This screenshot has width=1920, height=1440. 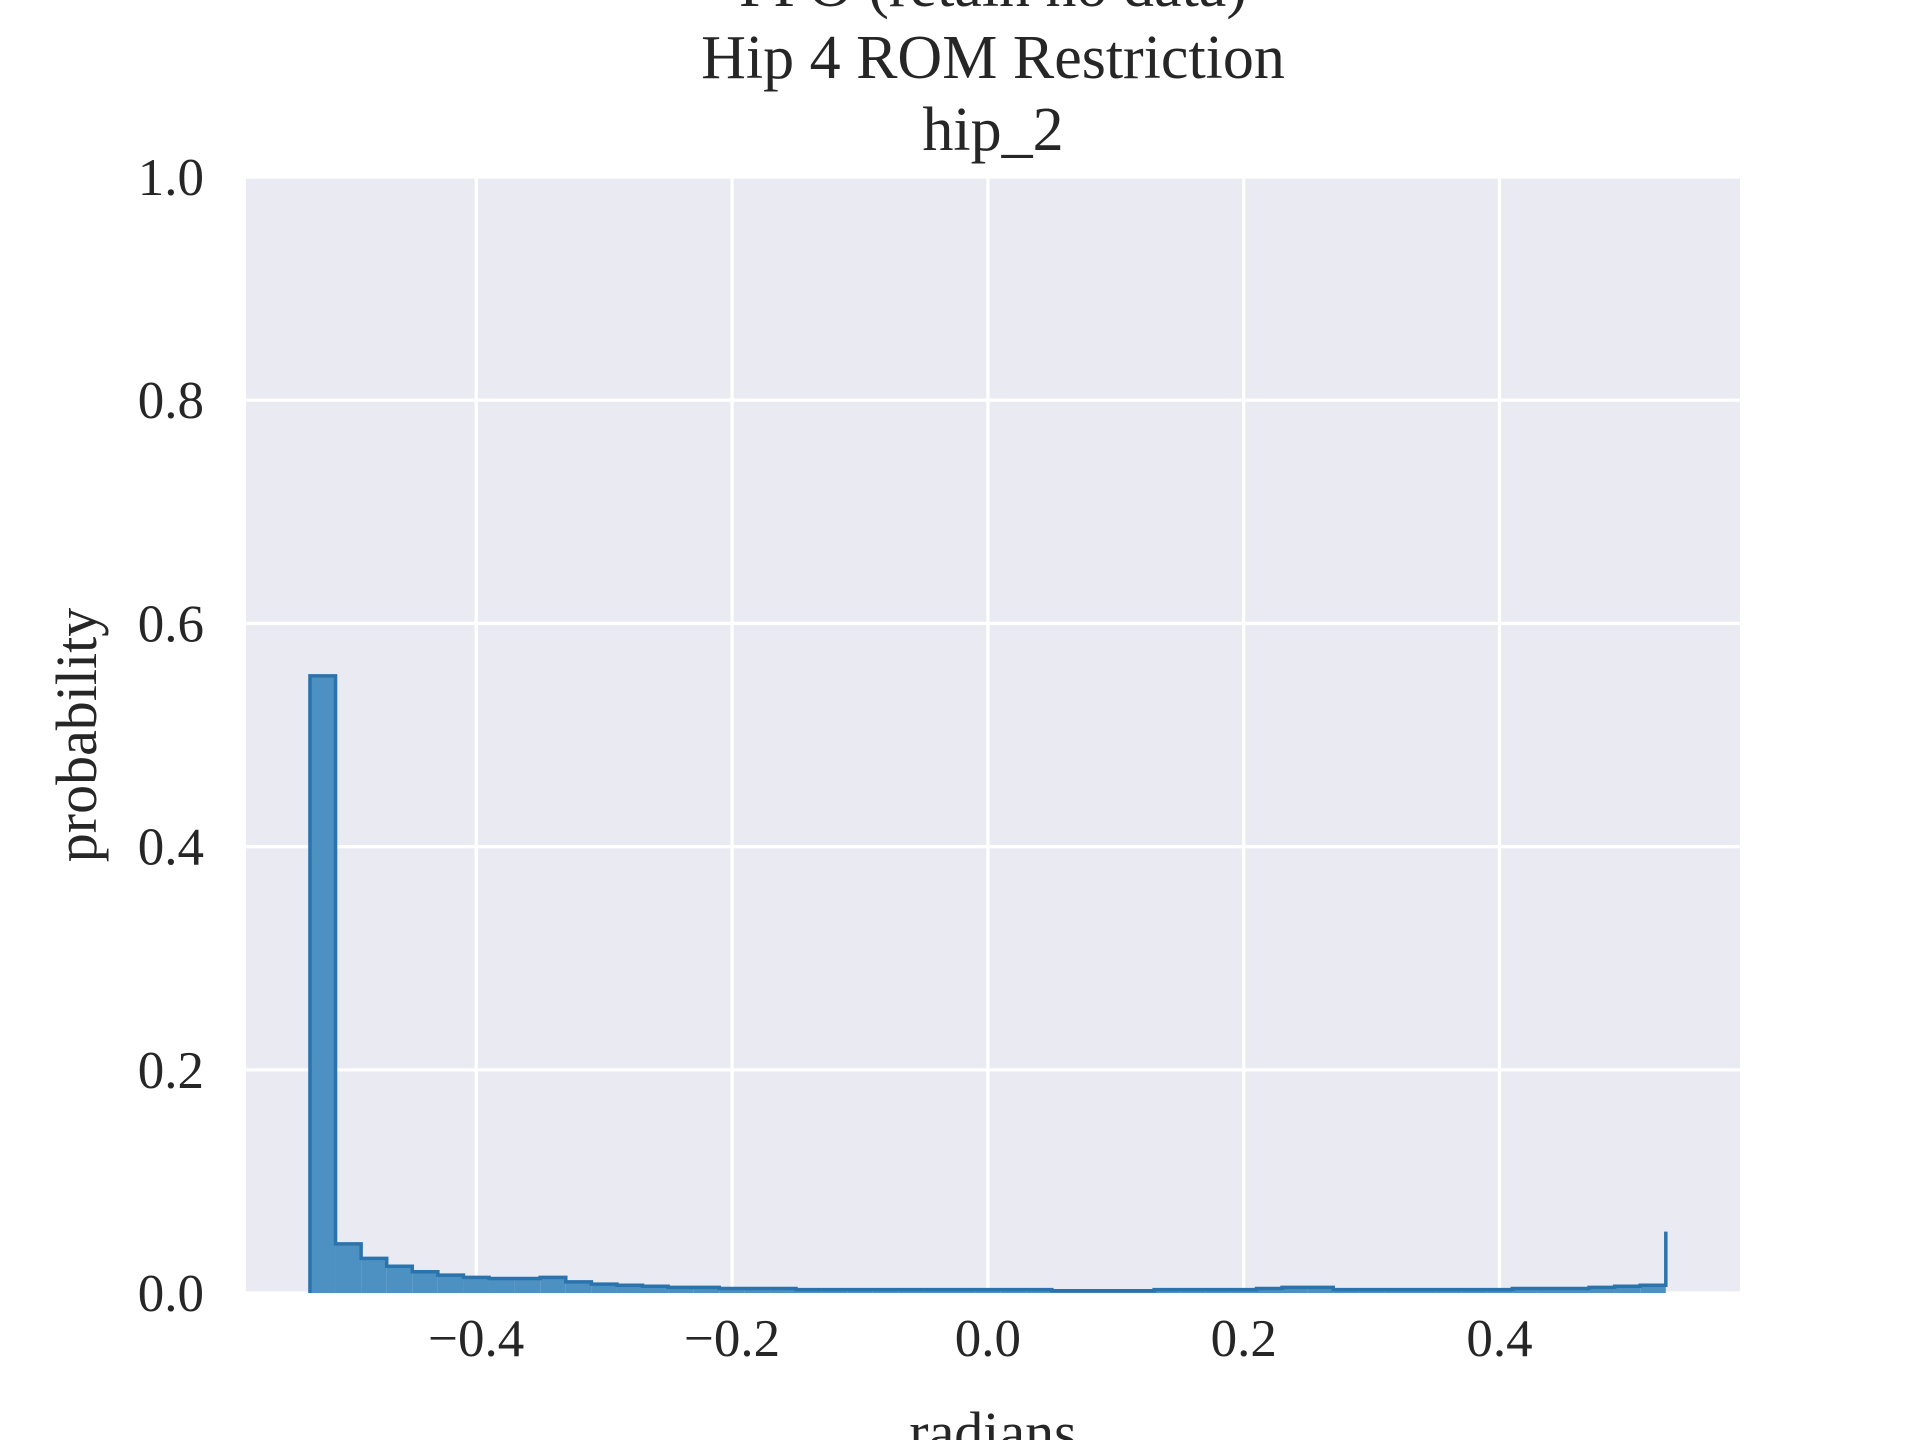 I want to click on chart-title-line-2: Hip 4 ROM Restriction, so click(x=993, y=58).